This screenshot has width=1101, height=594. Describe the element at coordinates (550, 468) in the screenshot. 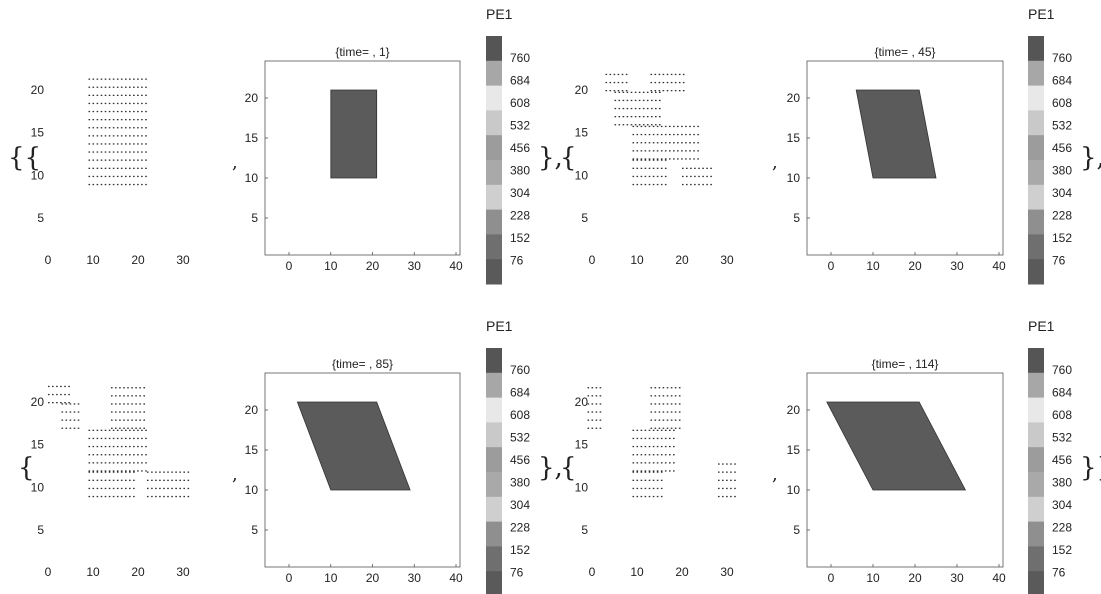

I see `close-brace: },` at that location.